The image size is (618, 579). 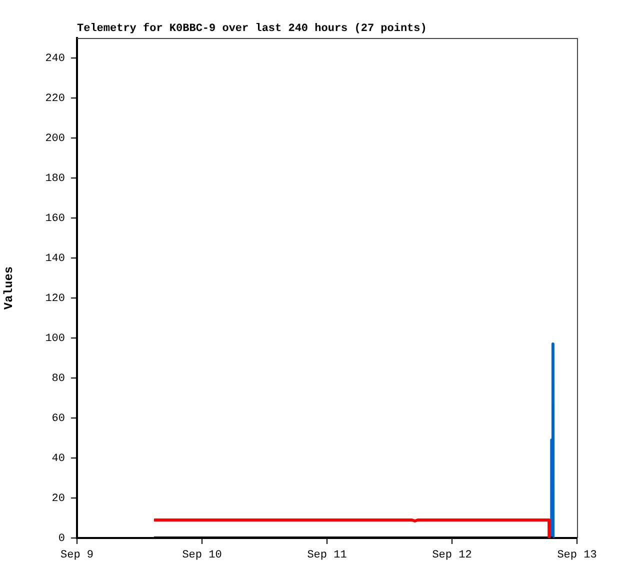 I want to click on y-tick-label: 100, so click(x=55, y=338).